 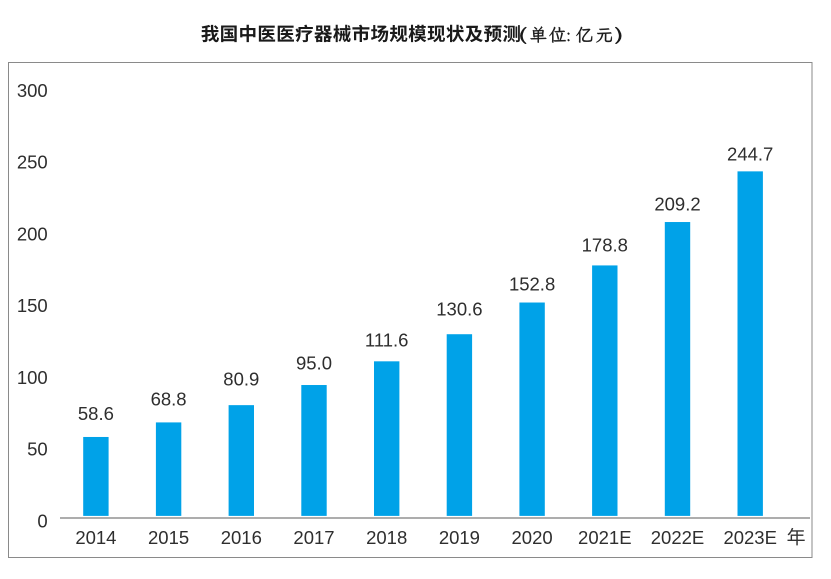 What do you see at coordinates (96, 413) in the screenshot?
I see `svg-text: 58.6` at bounding box center [96, 413].